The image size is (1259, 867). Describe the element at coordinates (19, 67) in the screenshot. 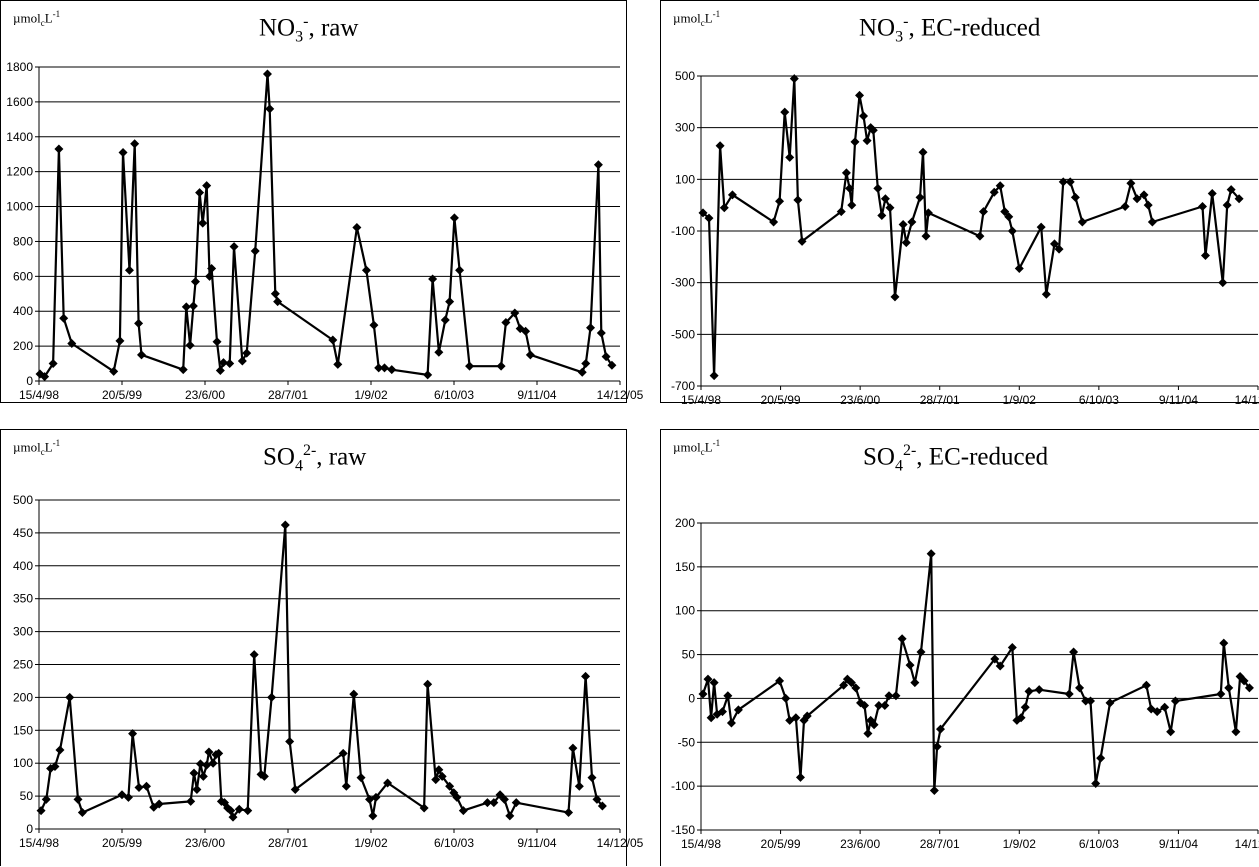

I see `y-tick-label: 1800` at that location.